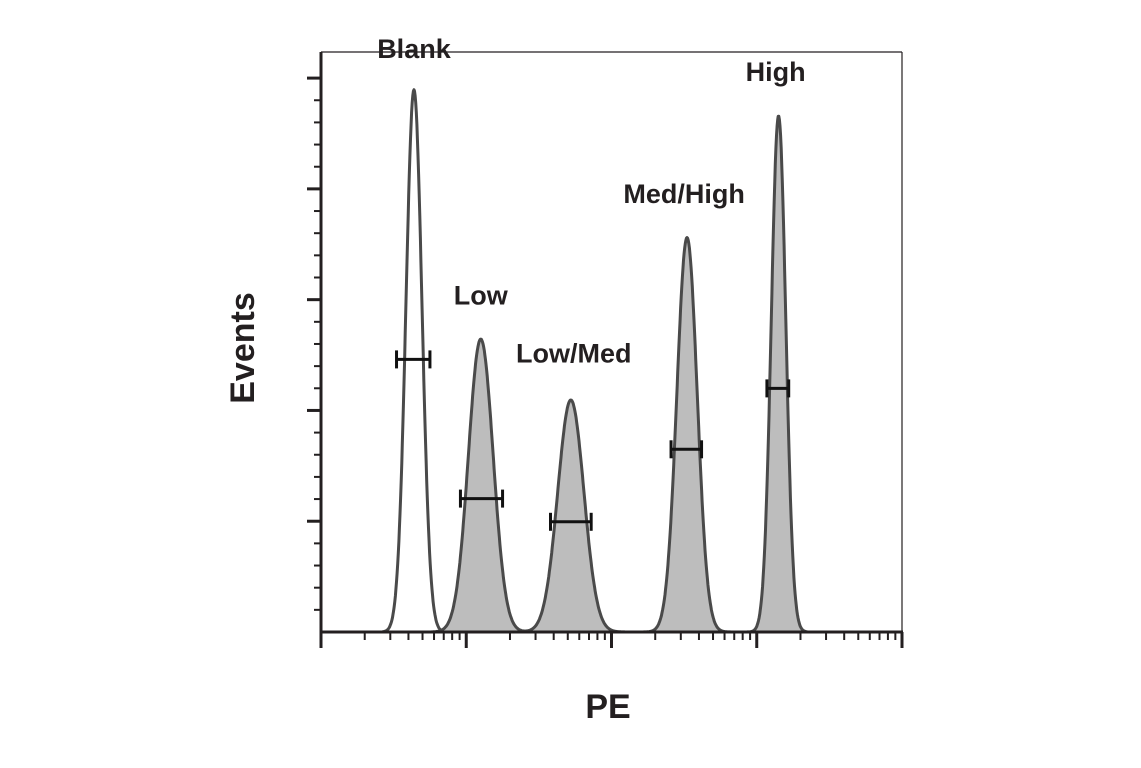  What do you see at coordinates (414, 49) in the screenshot?
I see `peak-label-blank: Blank` at bounding box center [414, 49].